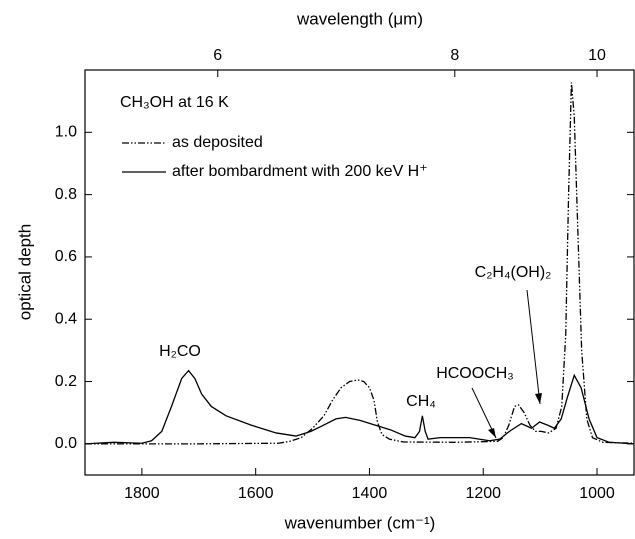  Describe the element at coordinates (217, 142) in the screenshot. I see `legend-label: as deposited` at that location.